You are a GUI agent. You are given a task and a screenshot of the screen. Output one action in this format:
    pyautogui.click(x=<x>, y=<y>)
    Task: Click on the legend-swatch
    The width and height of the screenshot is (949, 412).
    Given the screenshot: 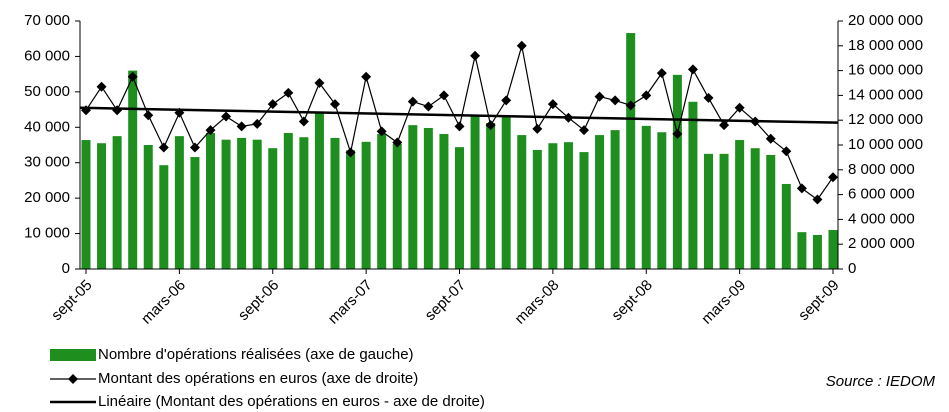 What is the action you would take?
    pyautogui.click(x=73, y=355)
    